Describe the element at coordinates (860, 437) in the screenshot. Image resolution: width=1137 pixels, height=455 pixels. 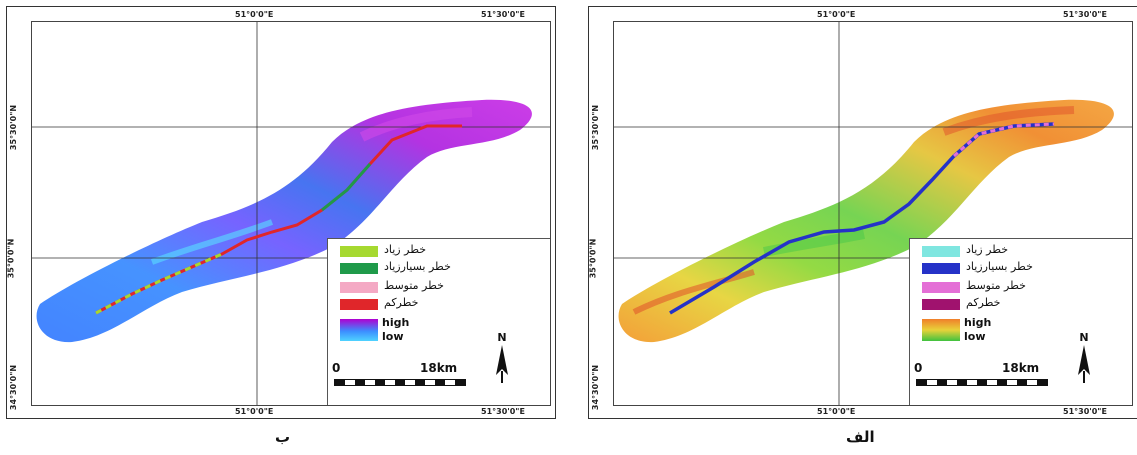
I see `panel-caption-alef: الف` at that location.